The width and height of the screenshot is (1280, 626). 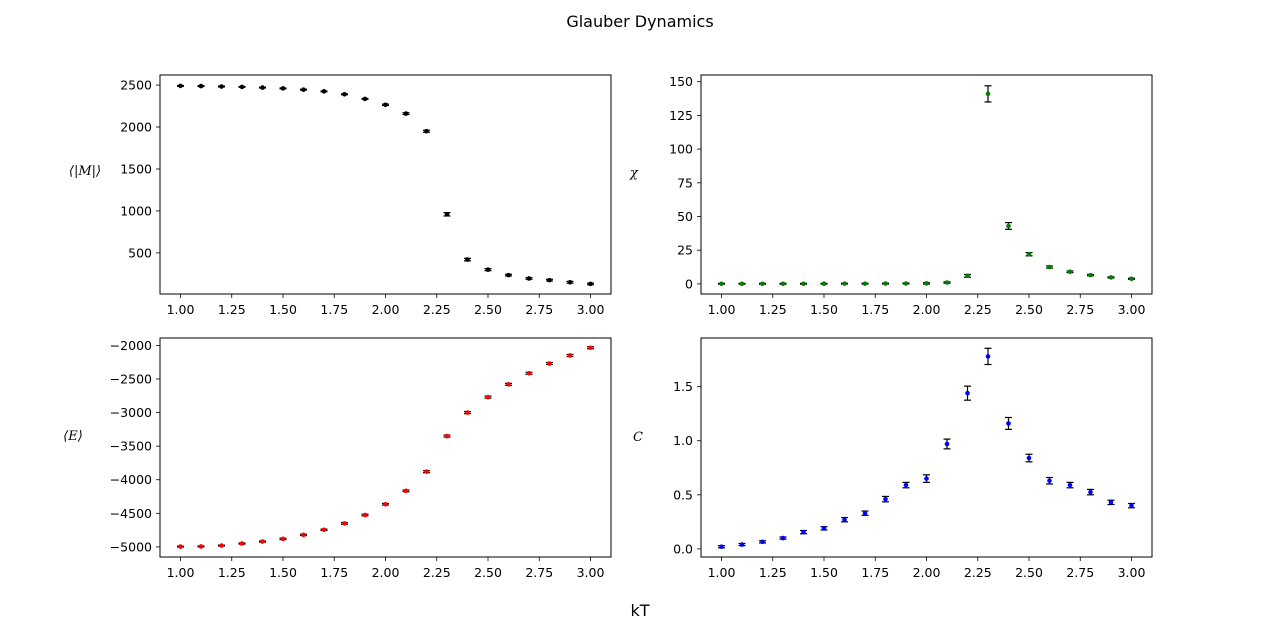 I want to click on y-tick-label: 1500, so click(x=136, y=168).